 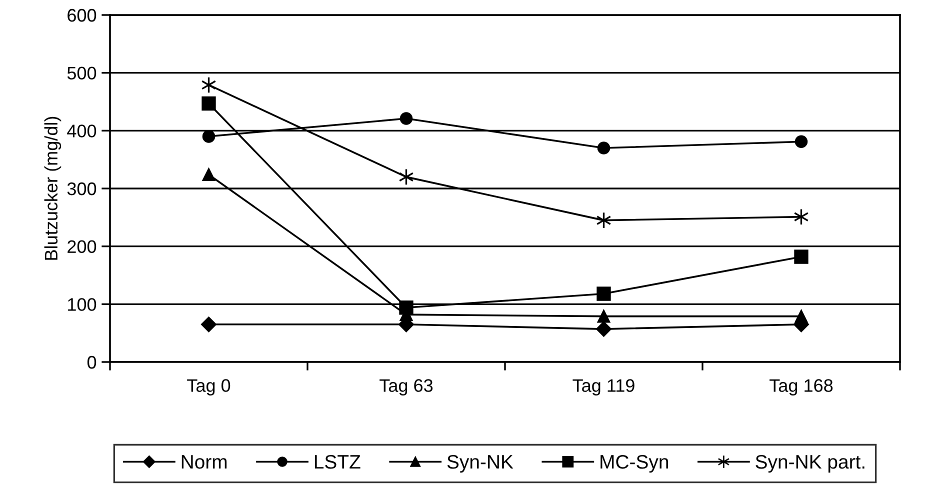 I want to click on x-tick-label: Tag 63, so click(x=406, y=387).